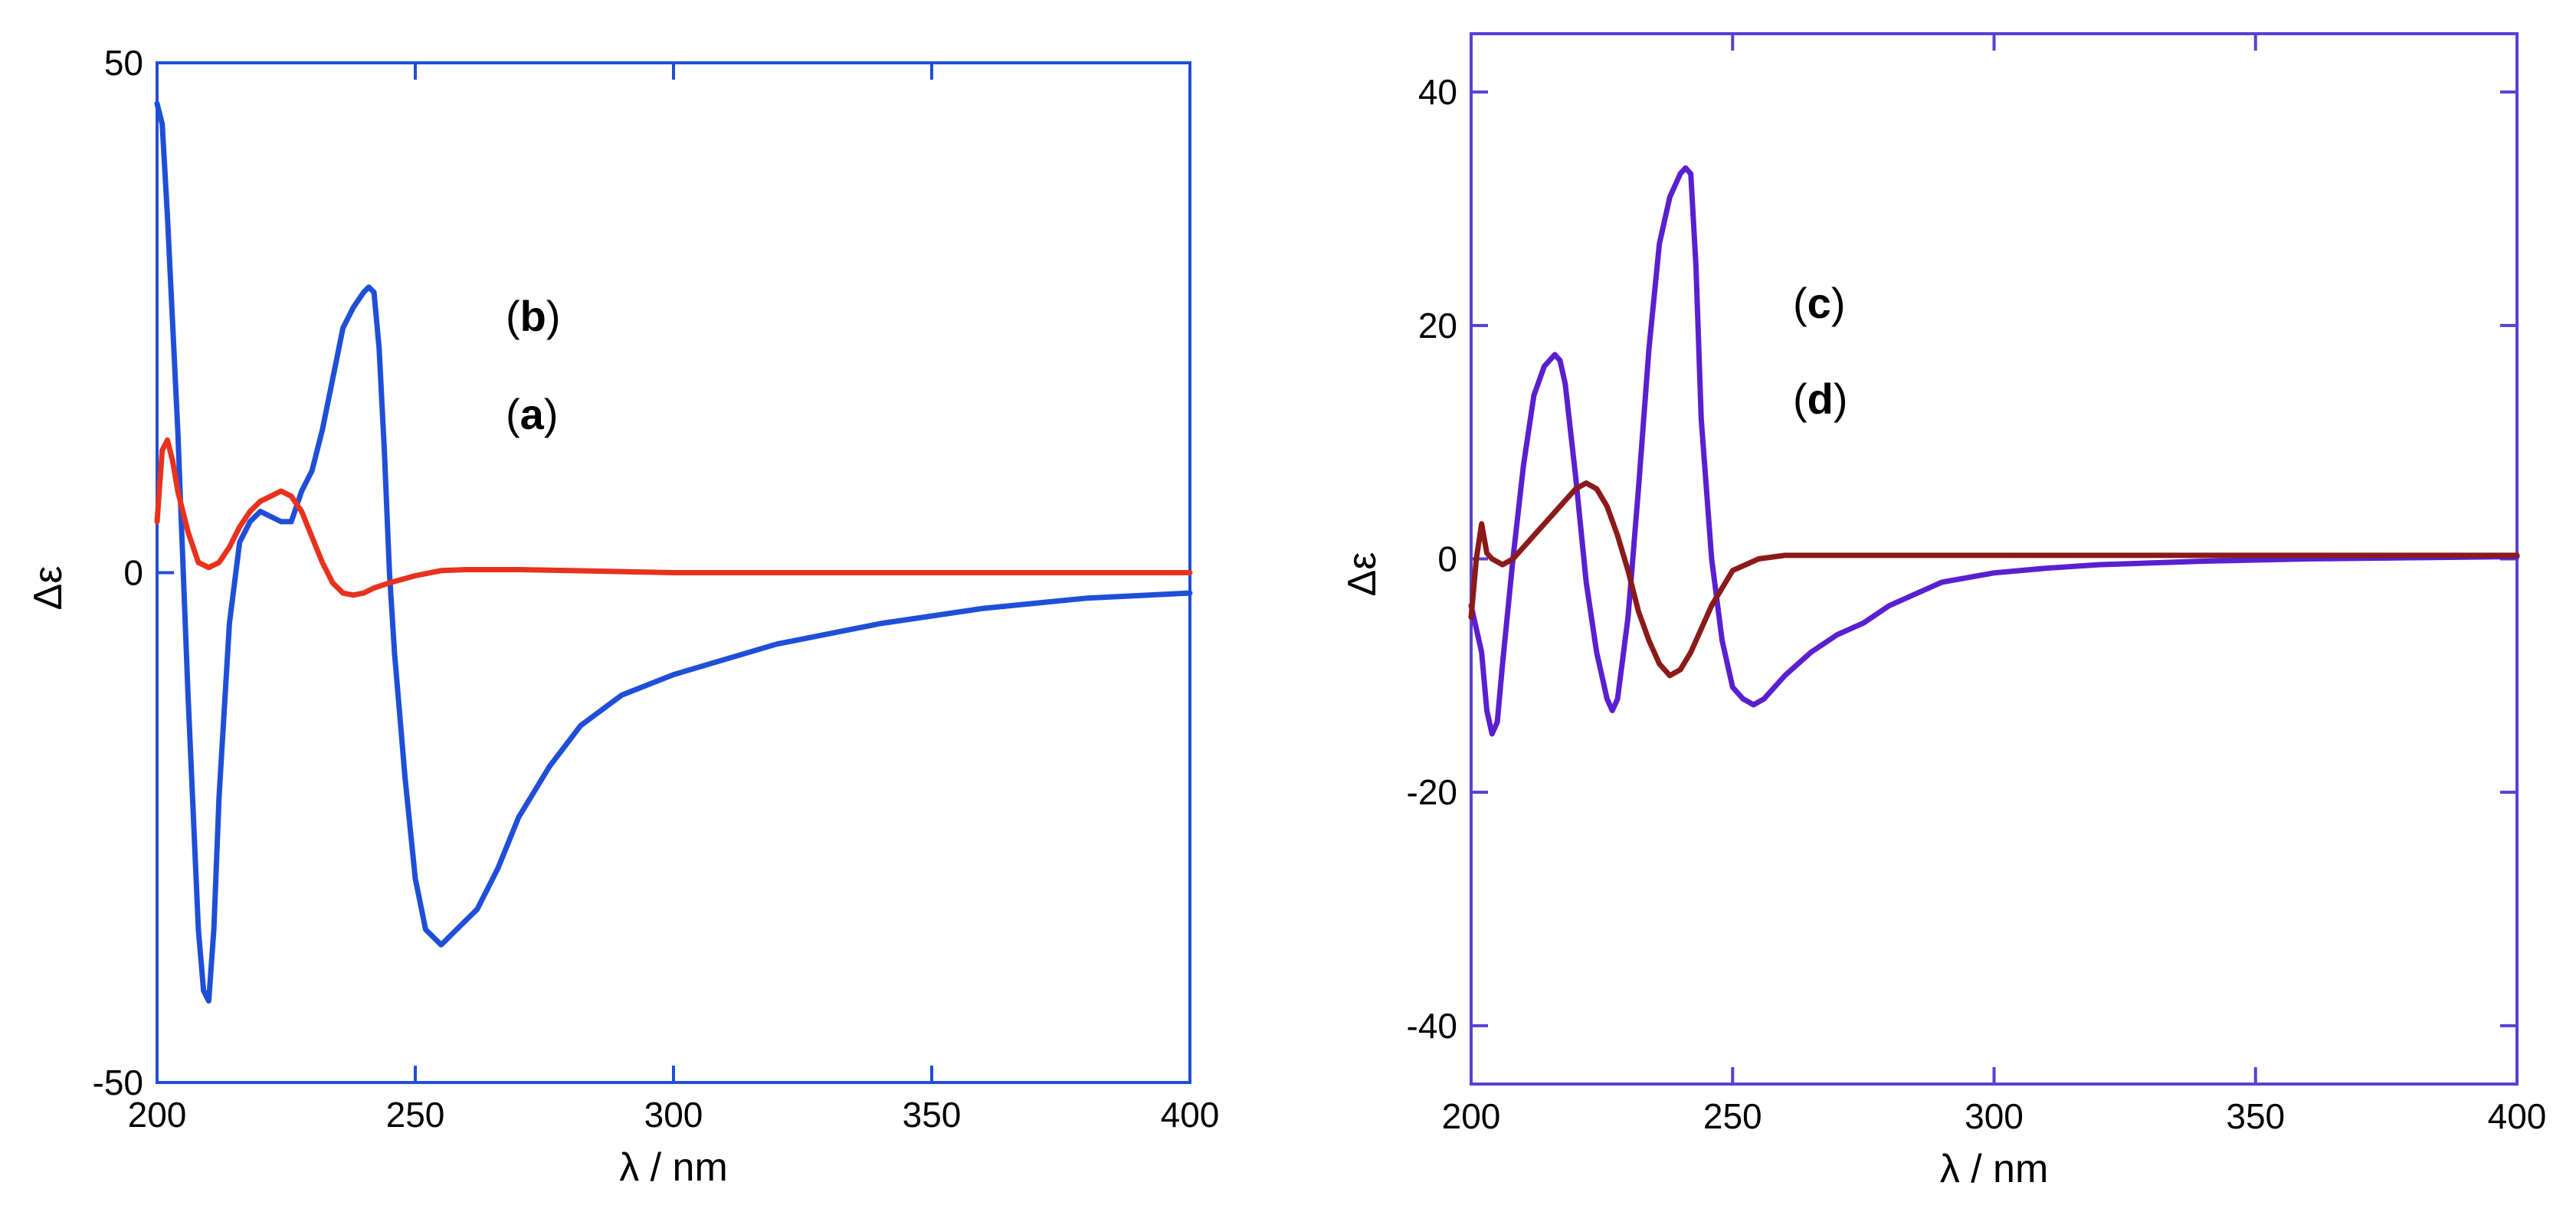 This screenshot has width=2576, height=1225. I want to click on y-tick-label: -20, so click(1432, 792).